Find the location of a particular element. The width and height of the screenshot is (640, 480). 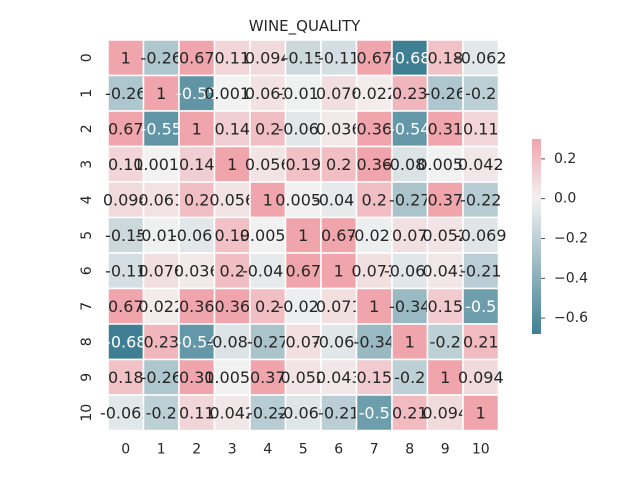

heatmap-cell-label: 0.042 is located at coordinates (232, 412).